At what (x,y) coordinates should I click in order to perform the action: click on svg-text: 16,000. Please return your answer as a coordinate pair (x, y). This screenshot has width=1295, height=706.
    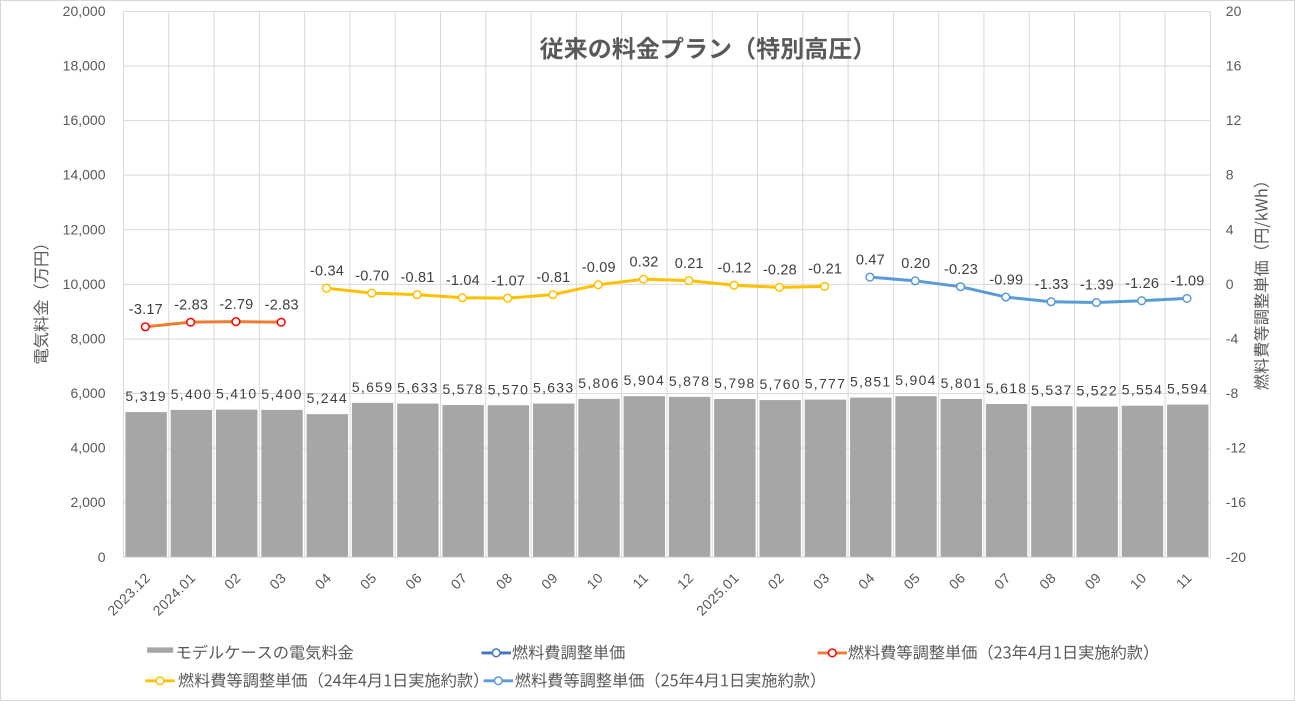
    Looking at the image, I should click on (84, 120).